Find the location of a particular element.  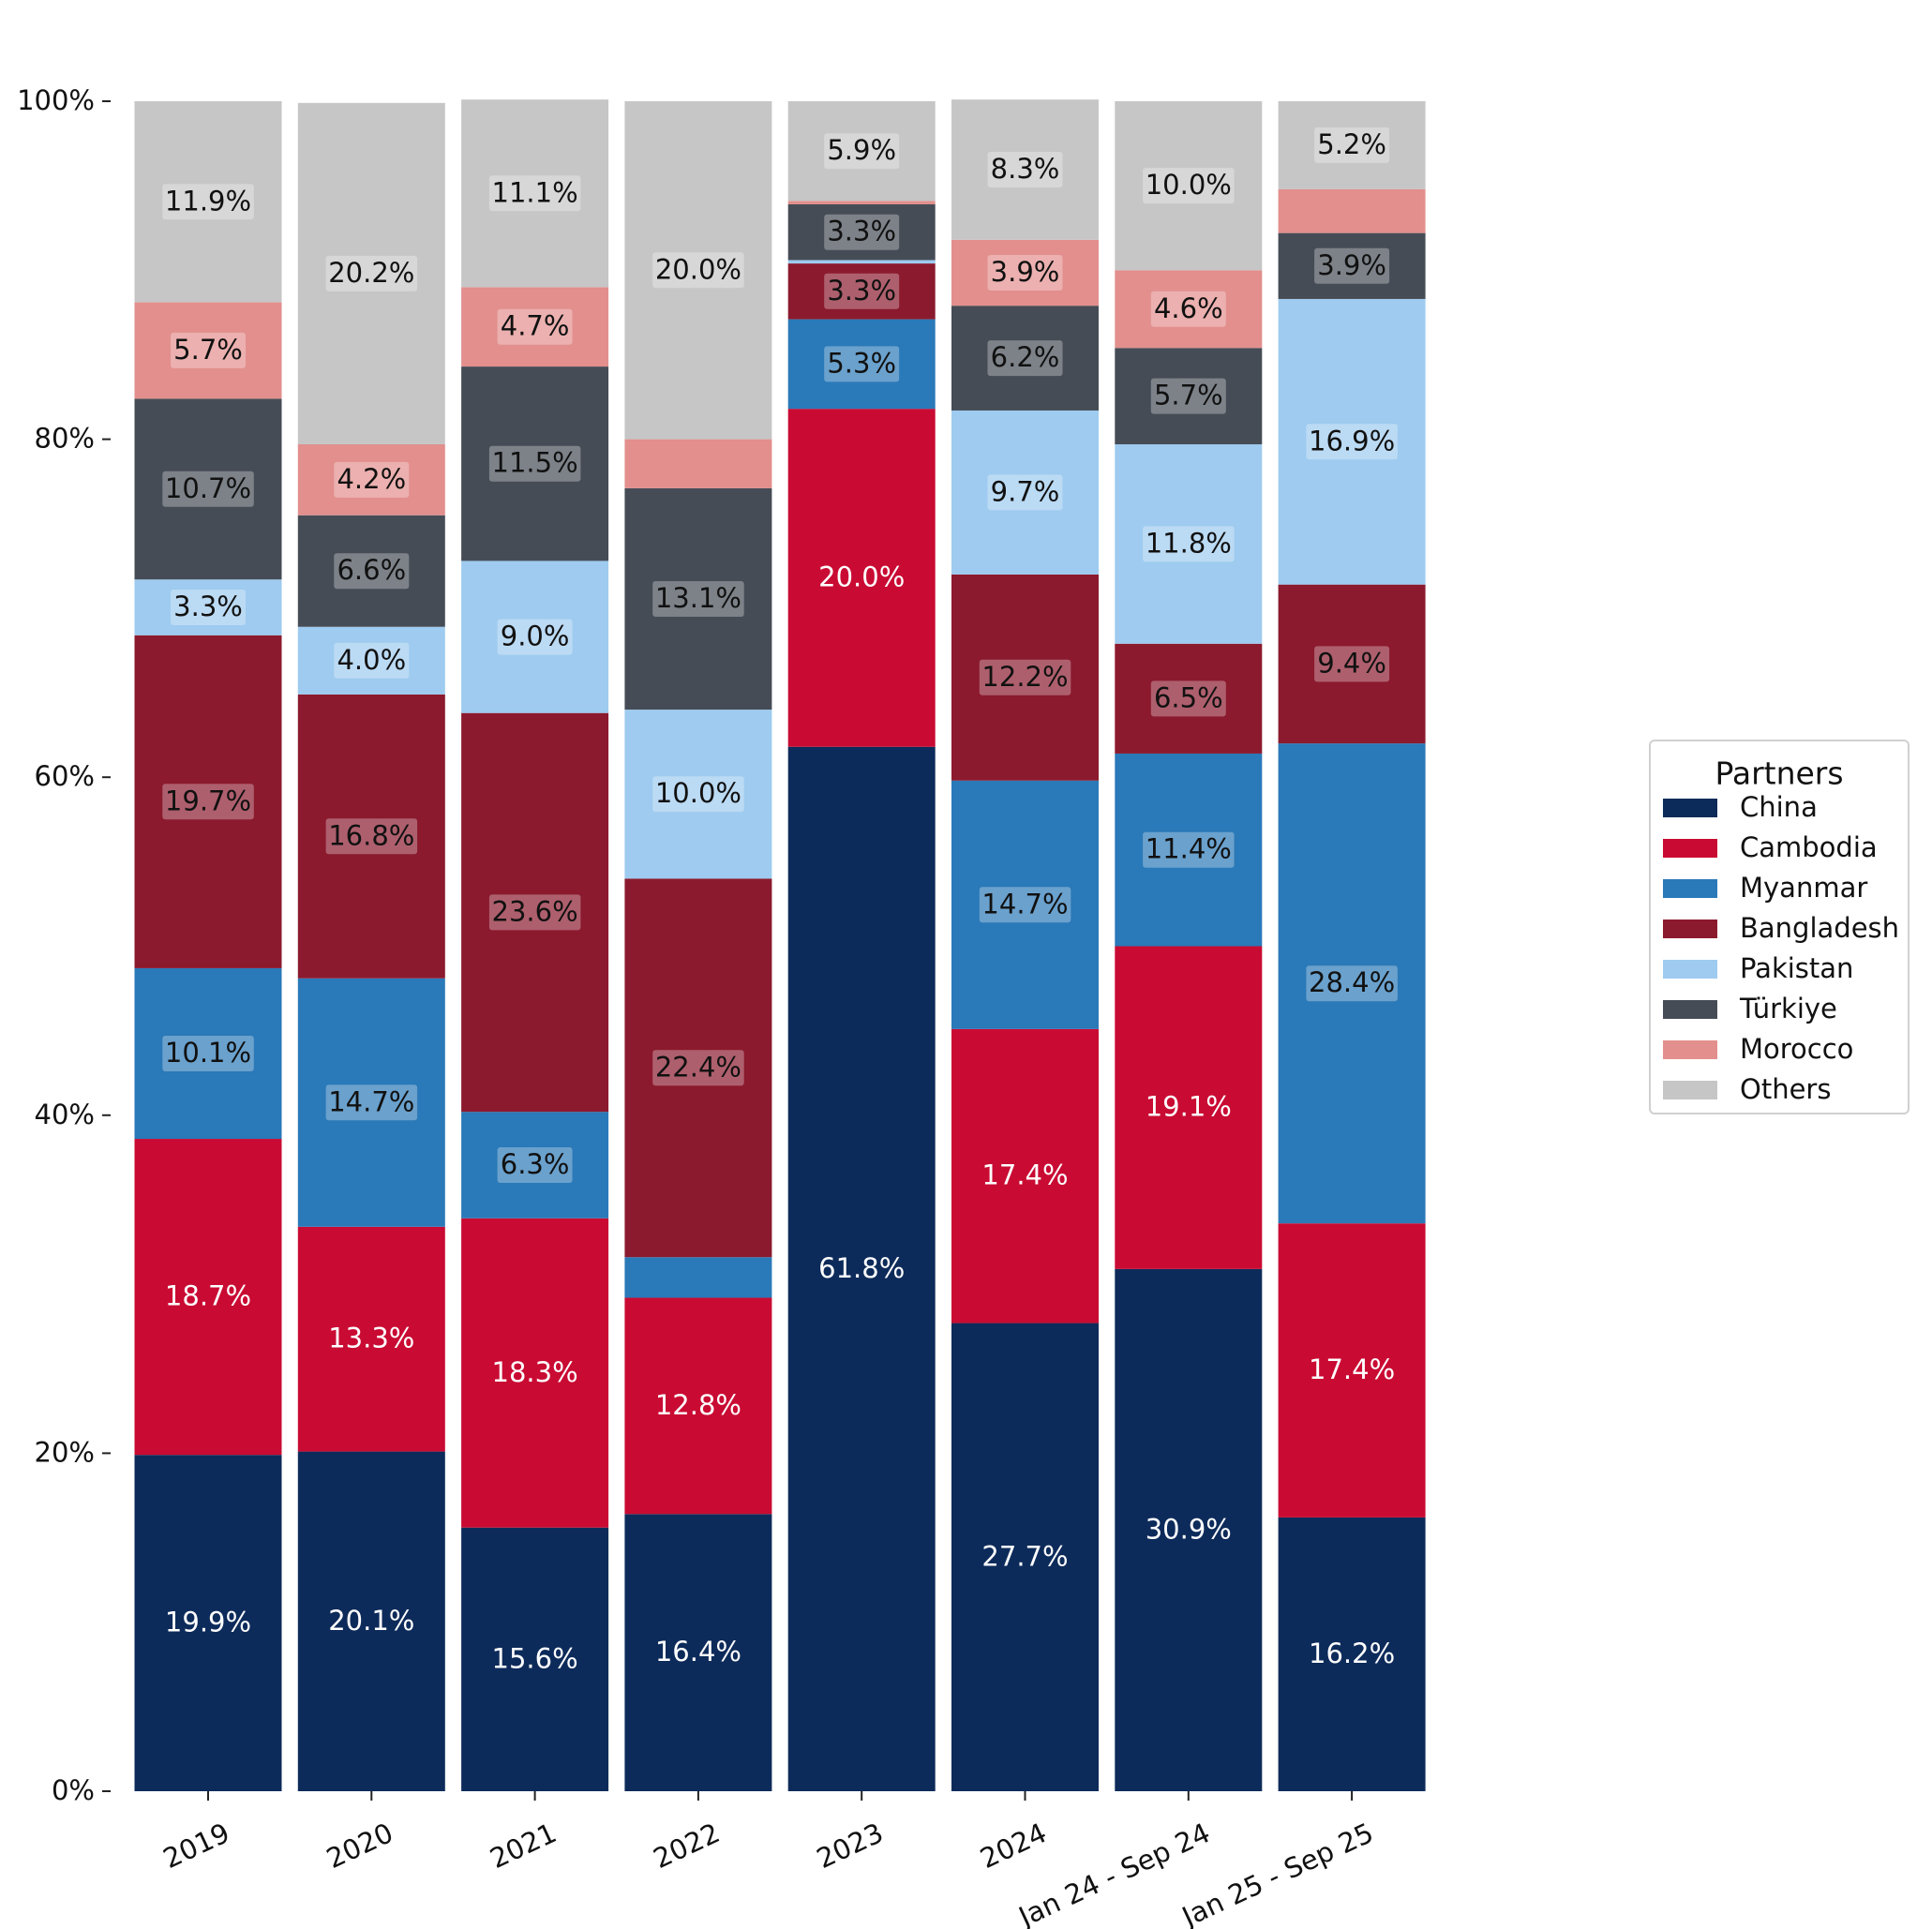

data-label-china-2023: 61.8% is located at coordinates (861, 1268).